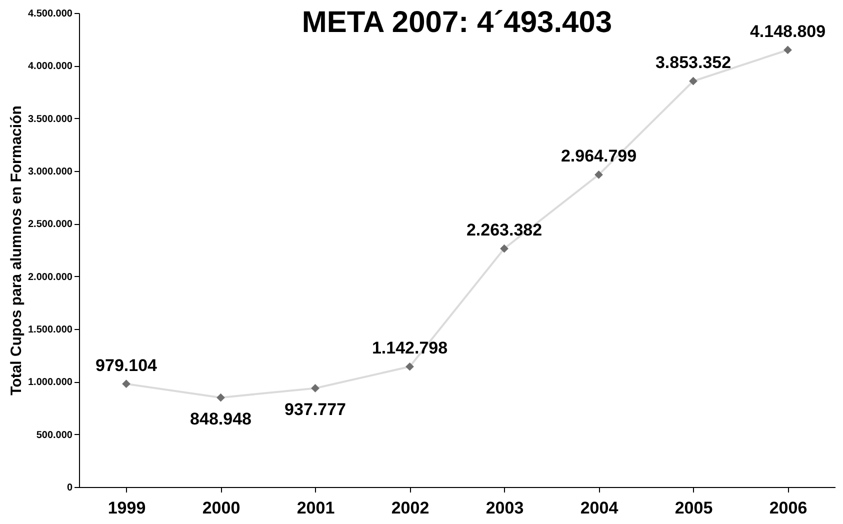 The height and width of the screenshot is (524, 843). Describe the element at coordinates (315, 508) in the screenshot. I see `x-tick-label: 2001` at that location.